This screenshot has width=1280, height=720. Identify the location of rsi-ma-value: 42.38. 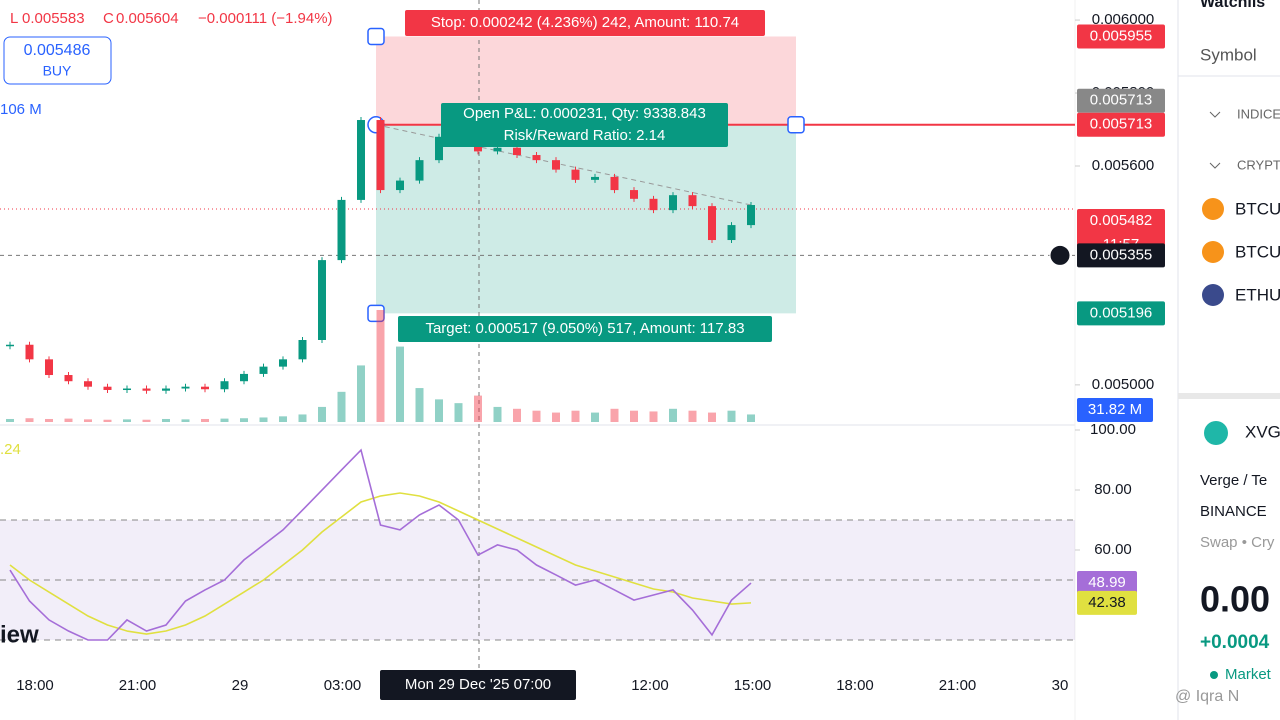
(1107, 602).